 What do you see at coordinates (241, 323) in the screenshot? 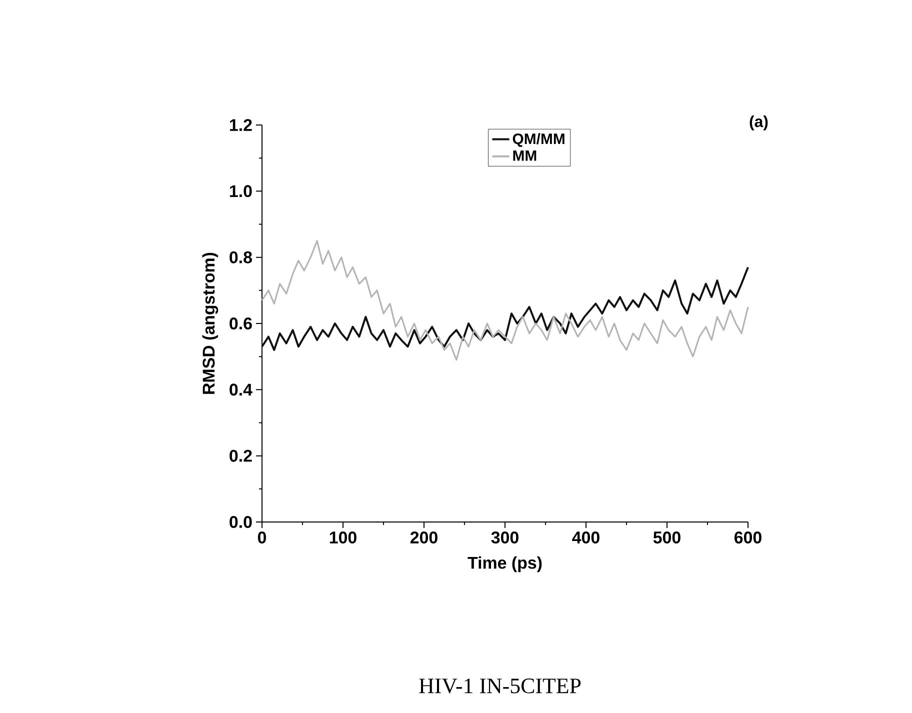
I see `y-tick-label: 0.6` at bounding box center [241, 323].